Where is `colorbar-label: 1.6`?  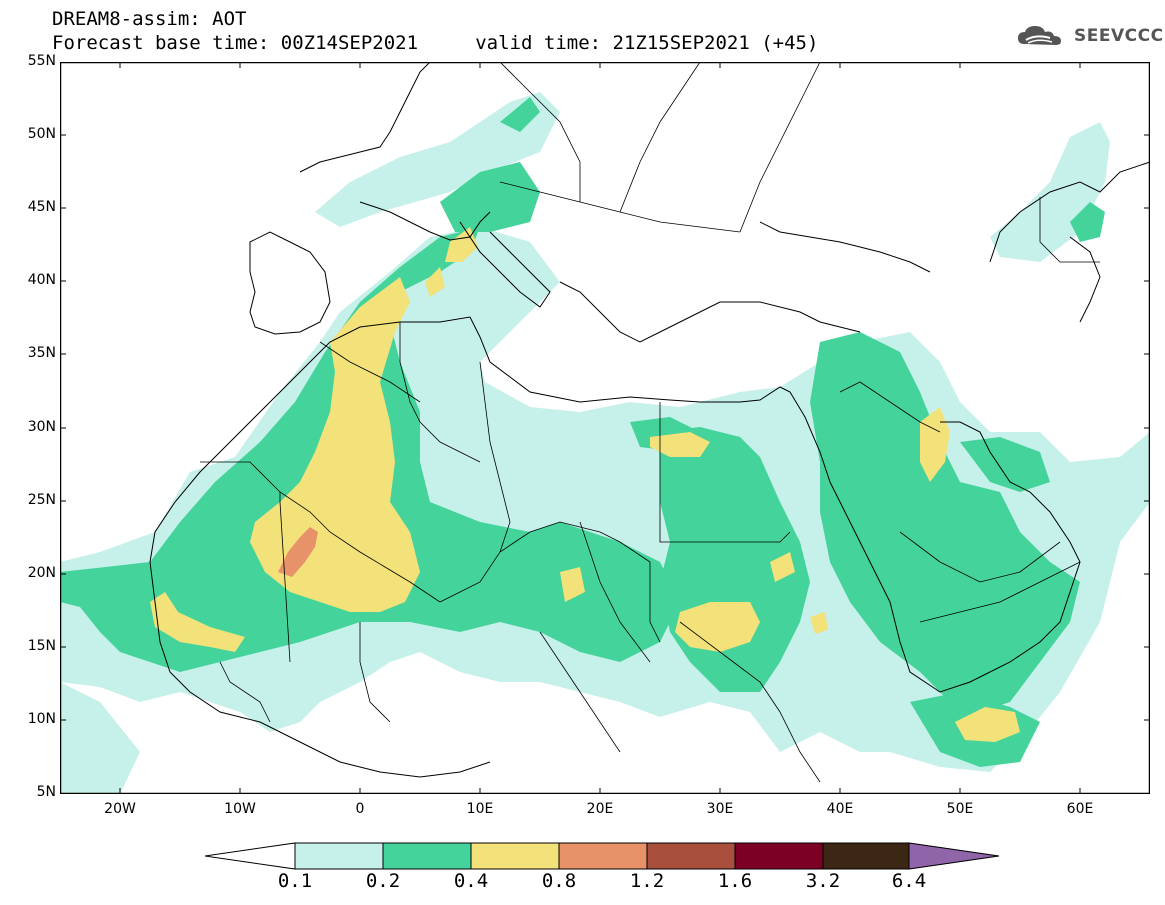
colorbar-label: 1.6 is located at coordinates (735, 881).